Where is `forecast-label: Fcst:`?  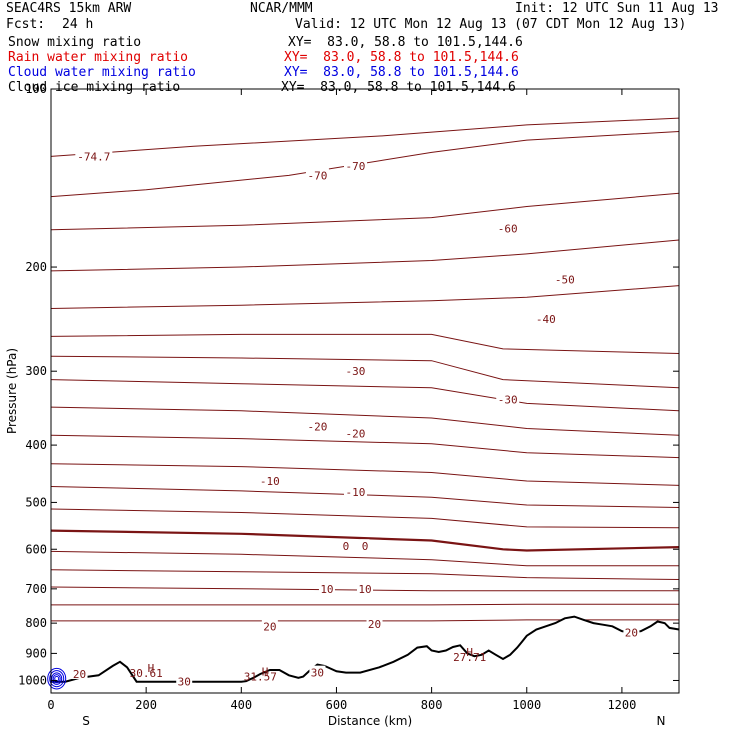
forecast-label: Fcst: is located at coordinates (26, 24).